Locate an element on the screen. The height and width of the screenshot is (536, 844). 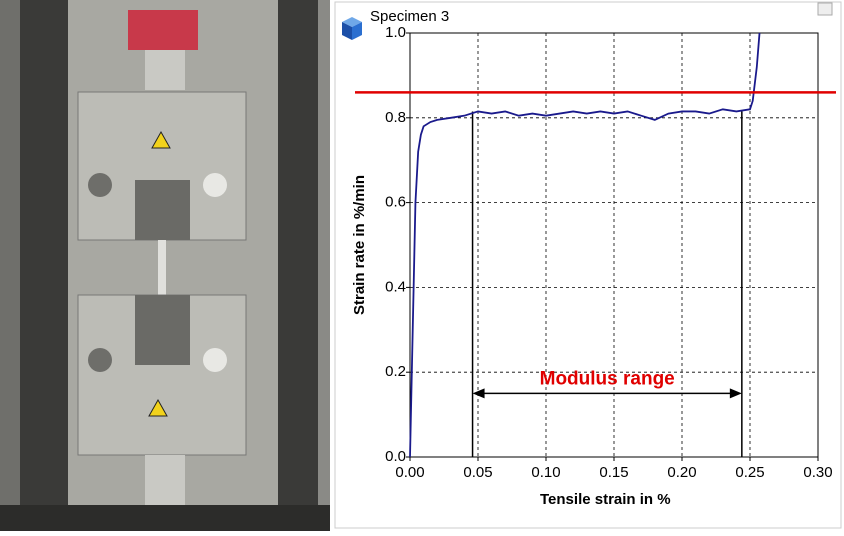
x-tick-label: 0.05 is located at coordinates (477, 472).